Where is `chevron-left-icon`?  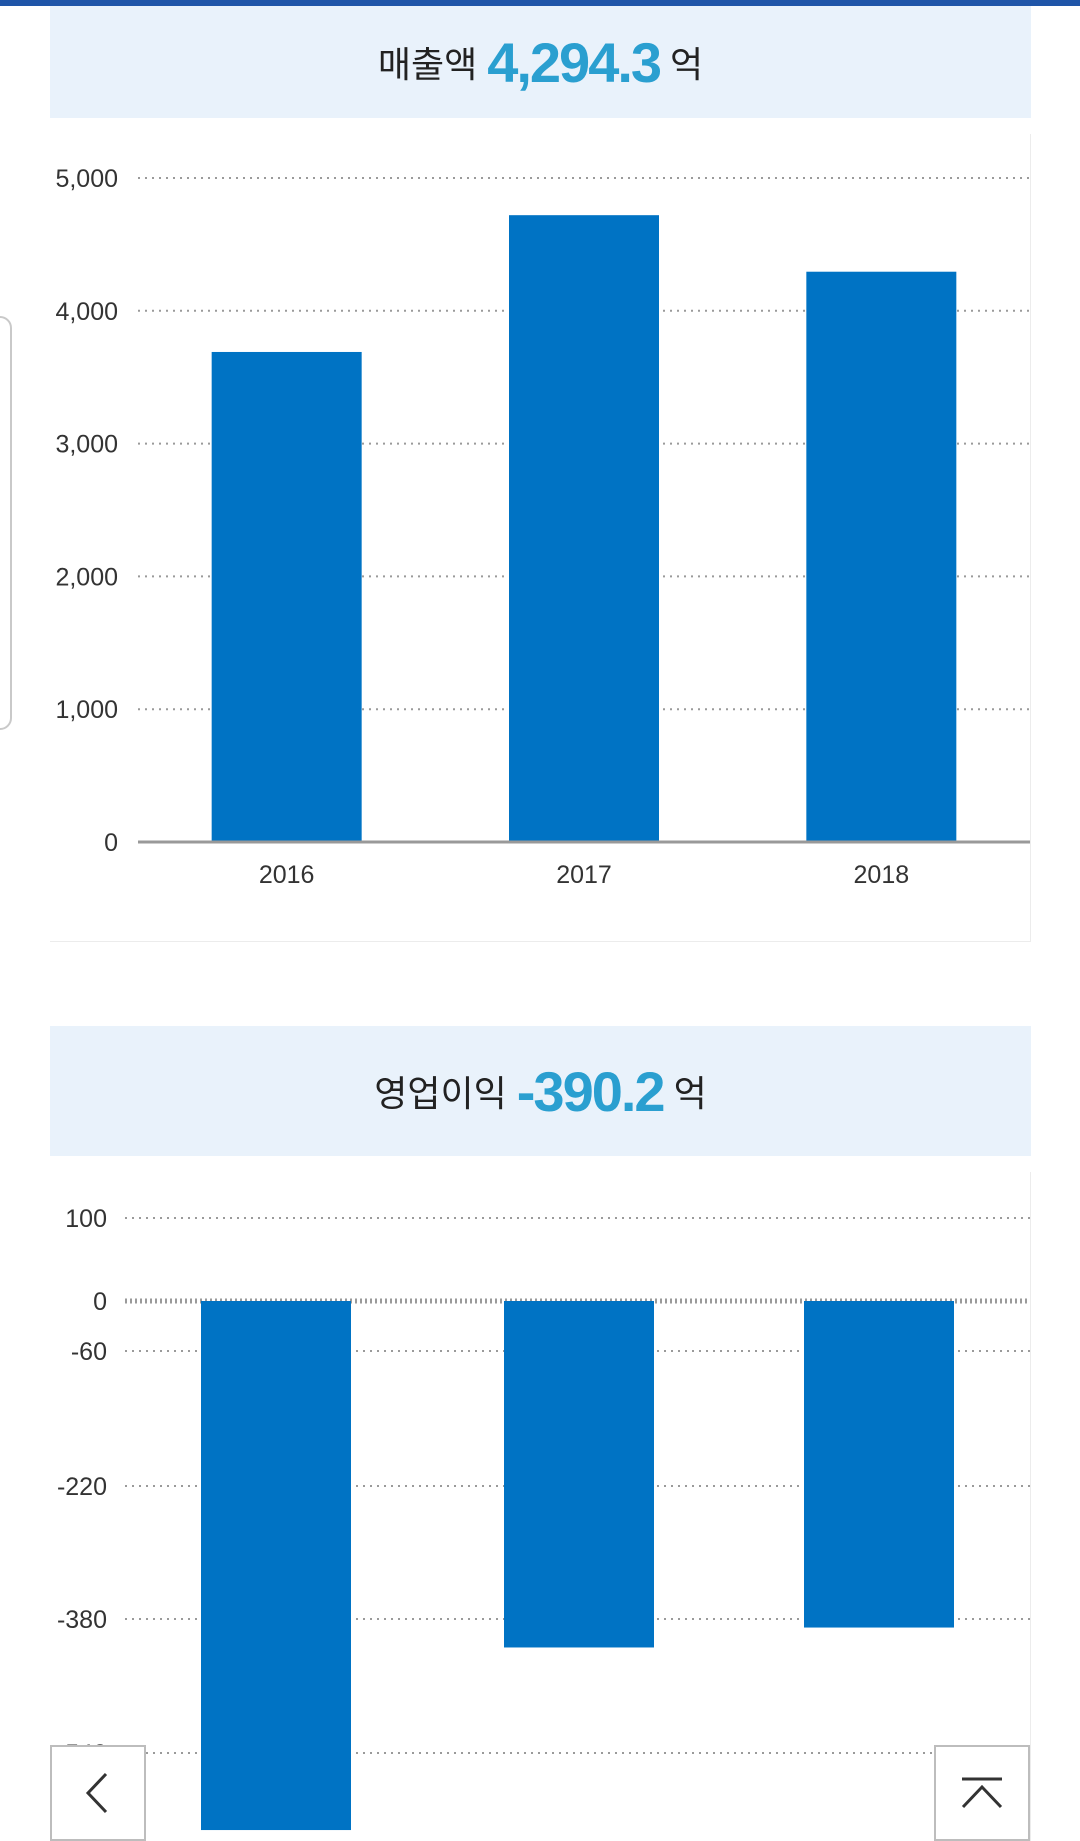
chevron-left-icon is located at coordinates (96, 1793).